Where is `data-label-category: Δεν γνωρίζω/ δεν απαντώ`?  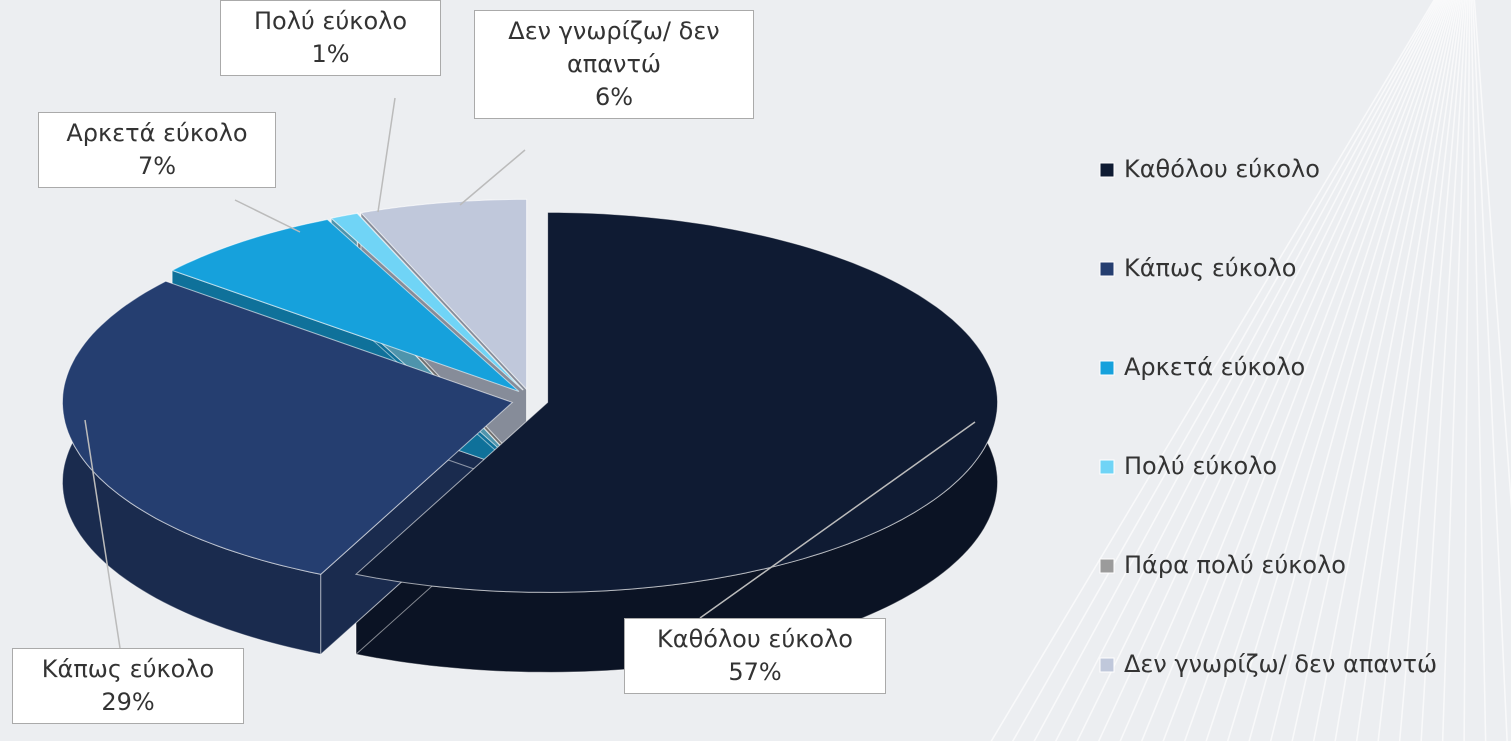 data-label-category: Δεν γνωρίζω/ δεν απαντώ is located at coordinates (614, 47).